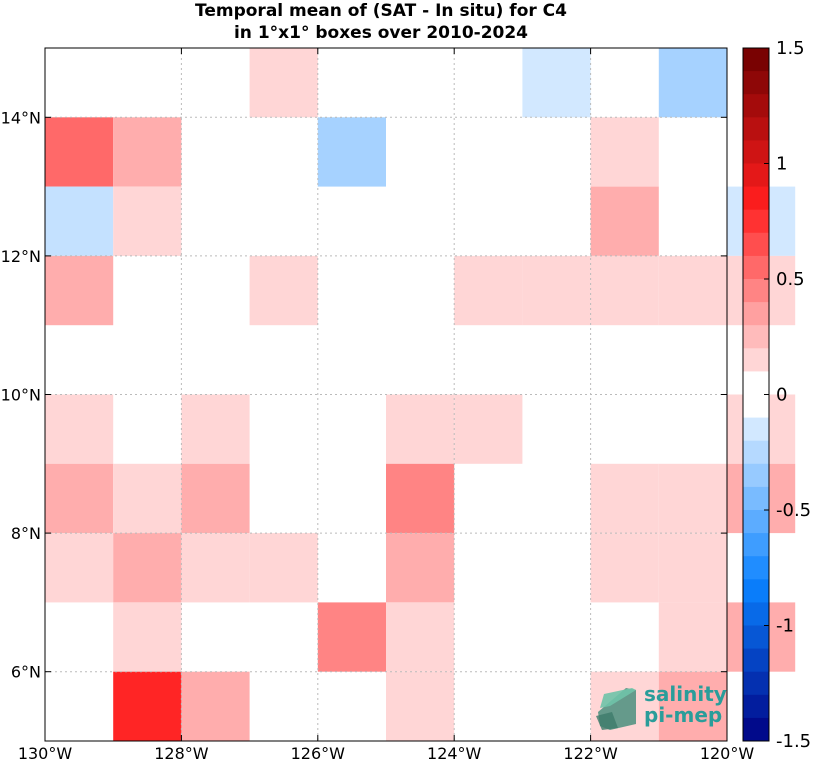 This screenshot has height=763, width=813. I want to click on x-tick-label: 130°W, so click(45, 753).